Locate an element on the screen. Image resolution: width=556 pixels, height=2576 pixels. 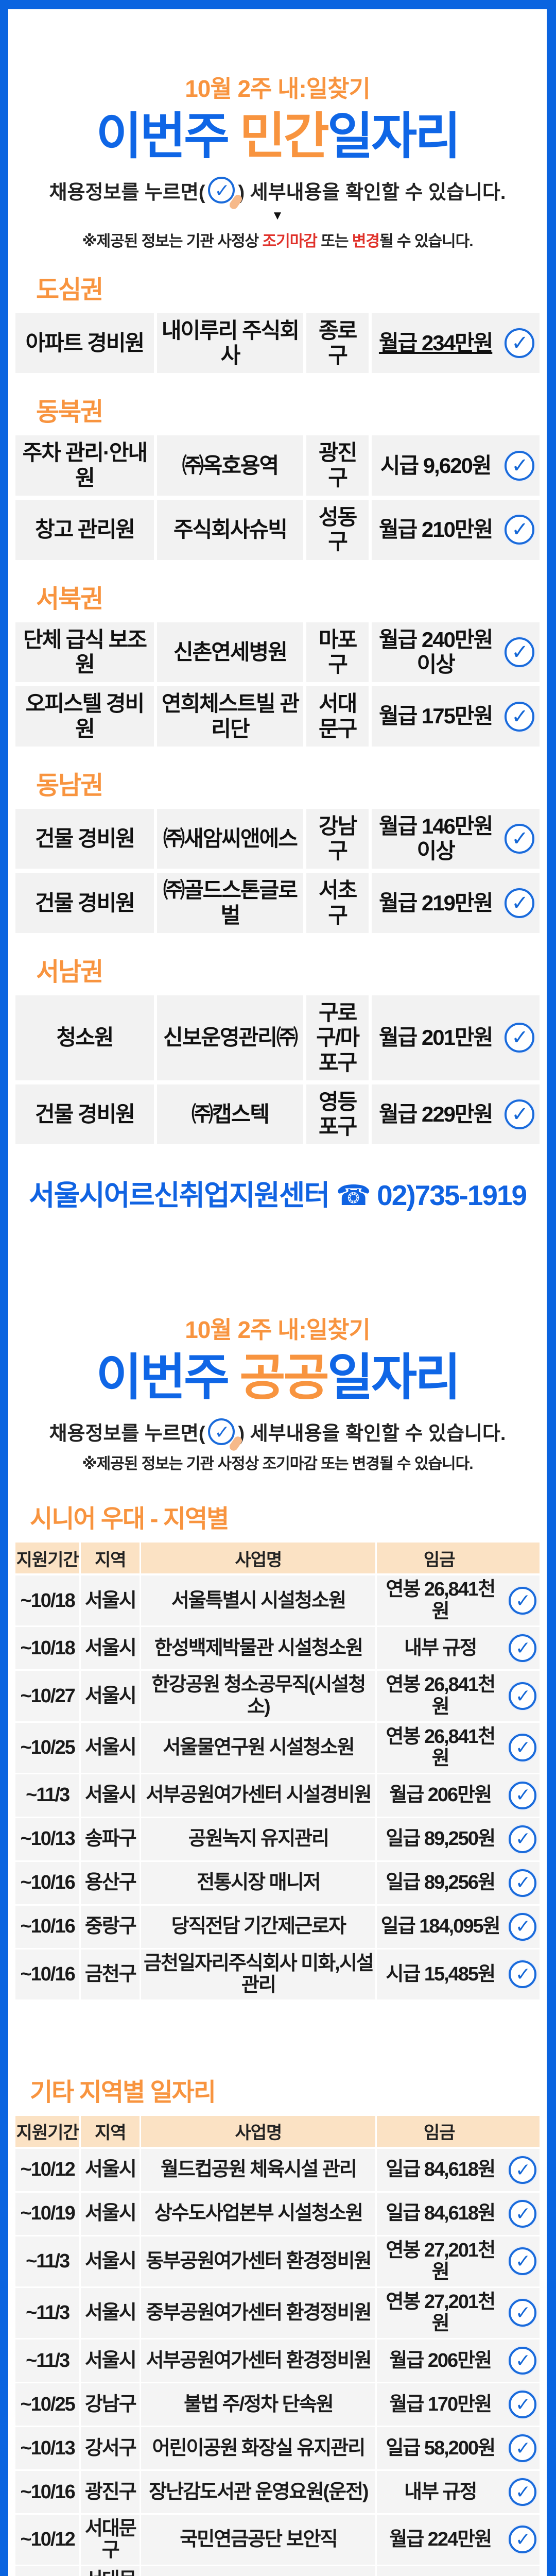
job-row: 오피스텔 경비원 연희체스트빌 관리단 서대문구 월급 175만원 ✓ is located at coordinates (277, 716).